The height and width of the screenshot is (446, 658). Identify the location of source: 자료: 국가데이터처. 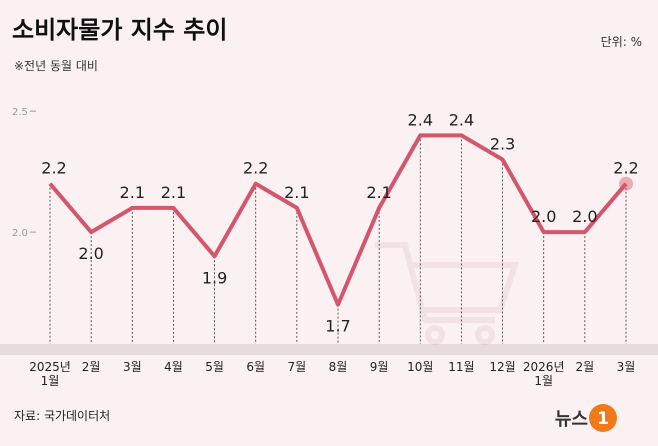
(62, 416).